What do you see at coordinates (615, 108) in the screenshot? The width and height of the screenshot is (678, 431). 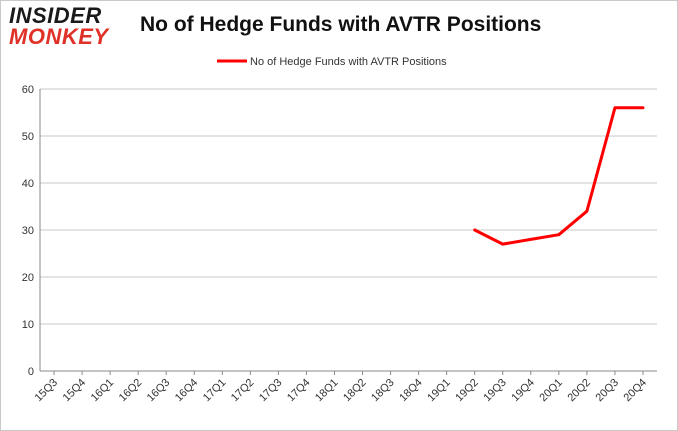 I see `data-point-20Q3` at bounding box center [615, 108].